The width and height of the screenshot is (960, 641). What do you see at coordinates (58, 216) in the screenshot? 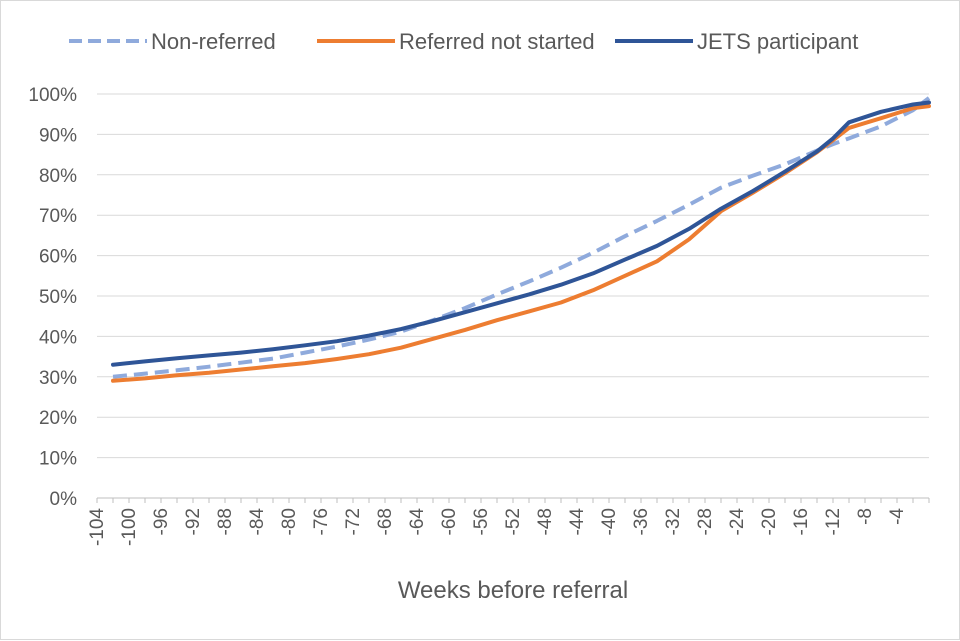
I see `y-tick-label: 70%` at bounding box center [58, 216].